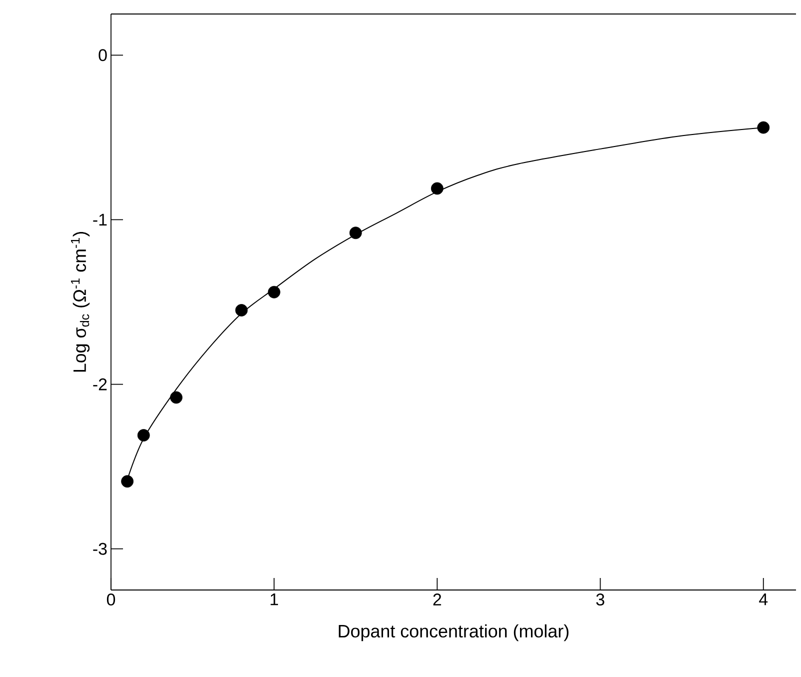  What do you see at coordinates (100, 220) in the screenshot?
I see `y-tick-label: -1` at bounding box center [100, 220].